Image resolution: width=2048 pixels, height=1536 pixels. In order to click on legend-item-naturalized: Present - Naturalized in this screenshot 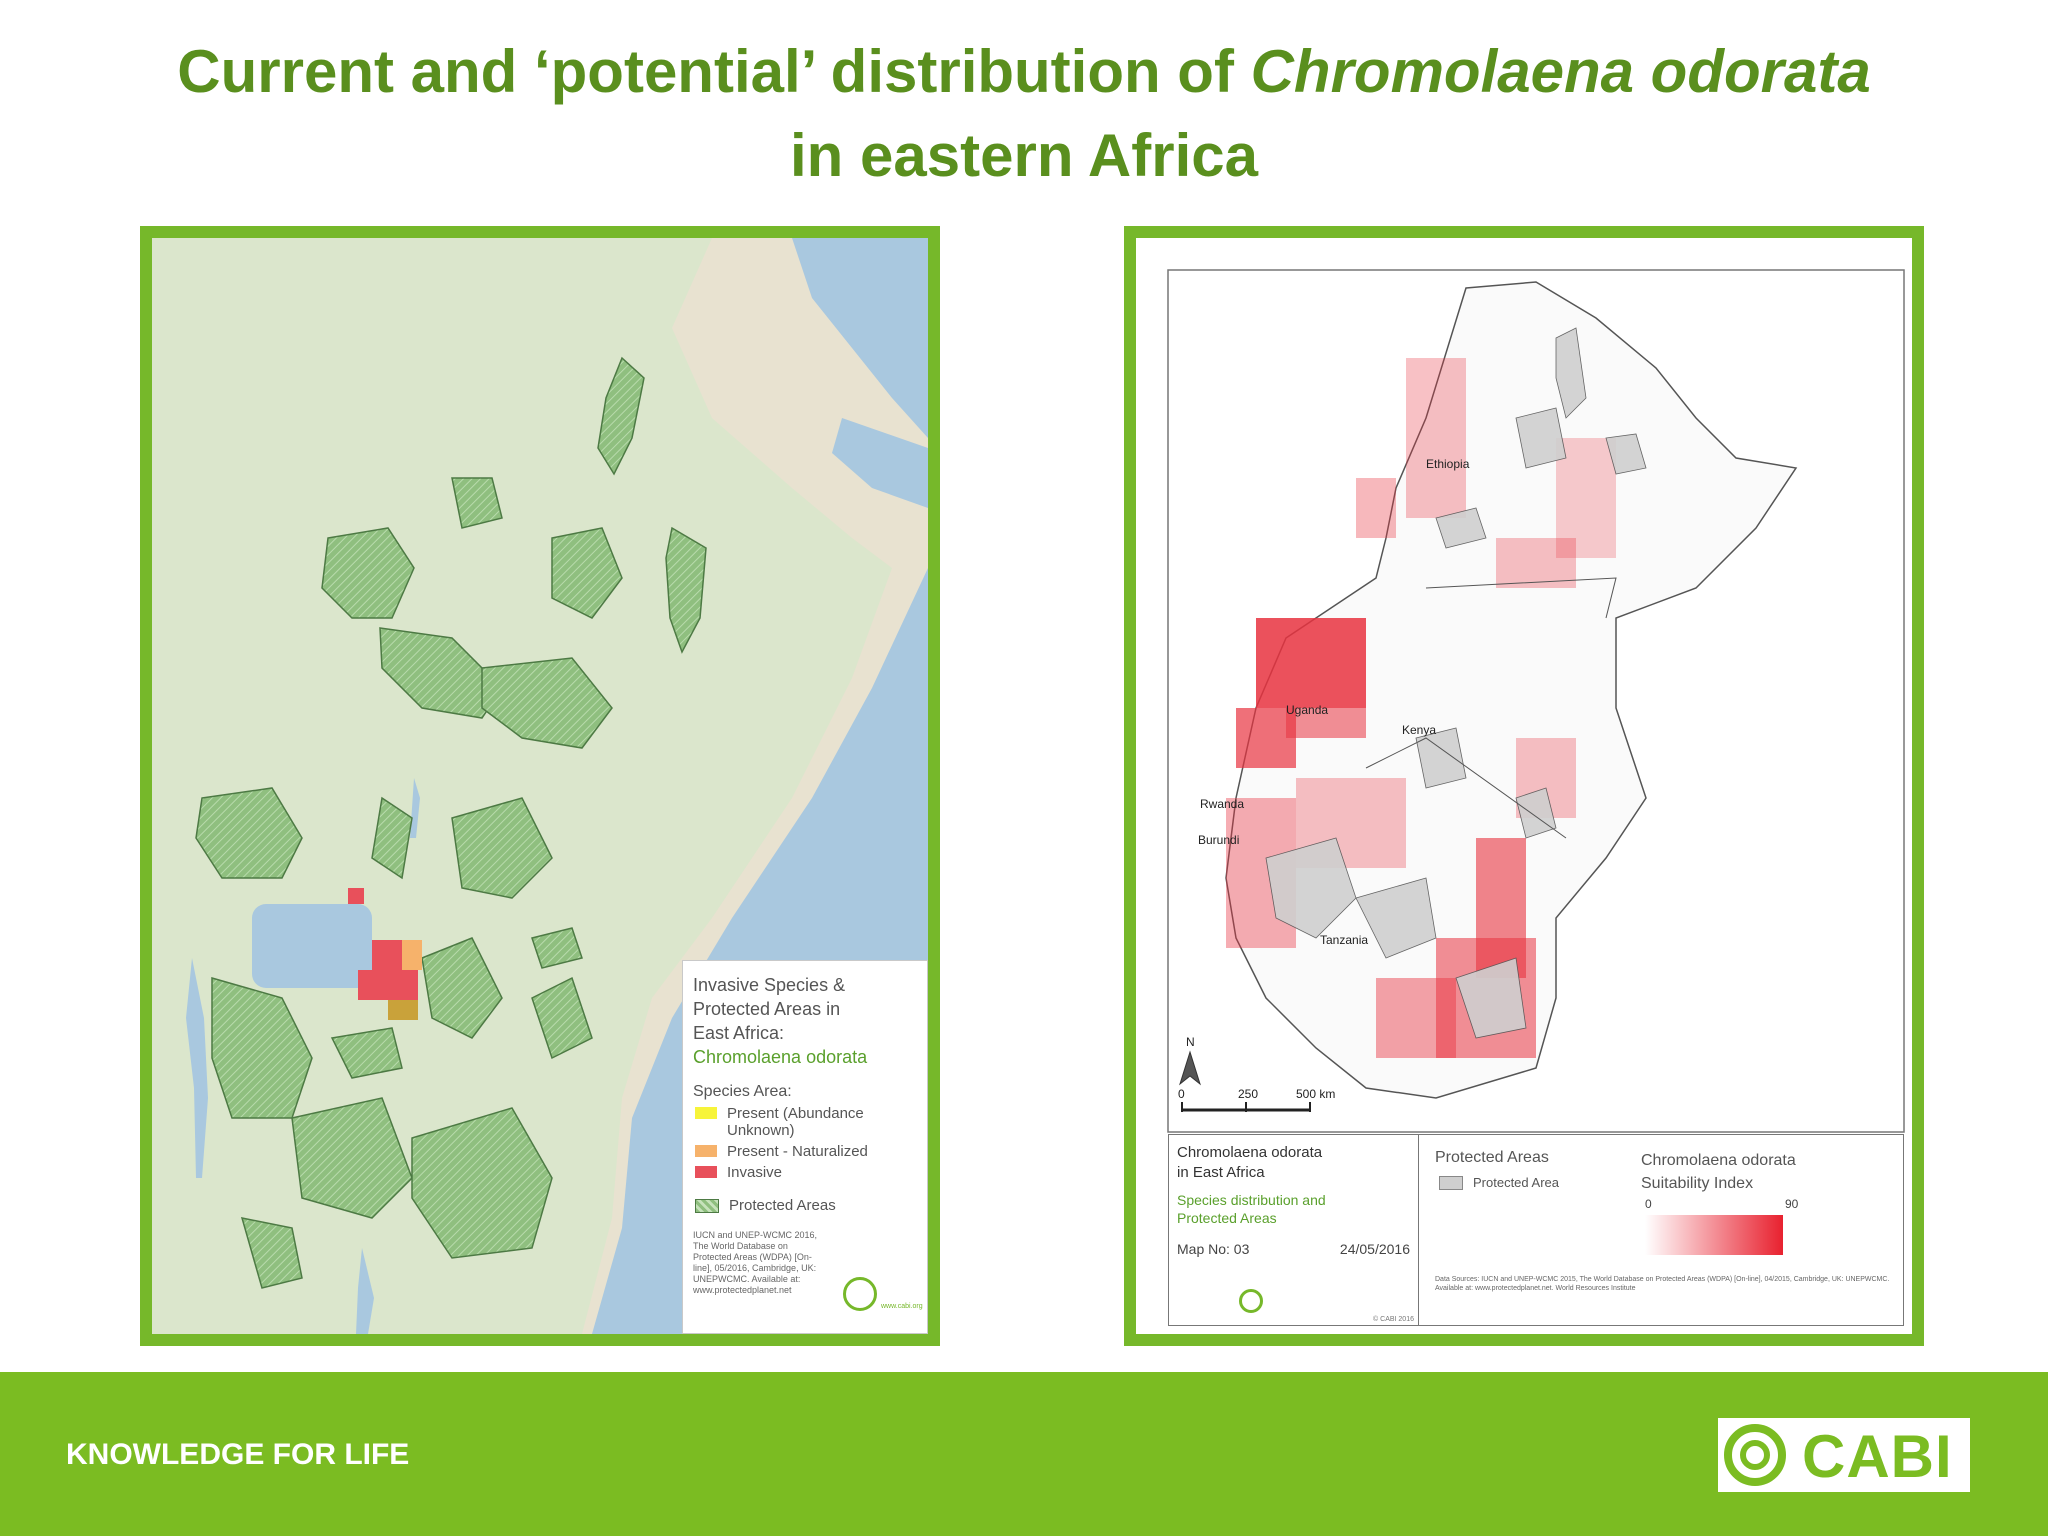, I will do `click(805, 1151)`.